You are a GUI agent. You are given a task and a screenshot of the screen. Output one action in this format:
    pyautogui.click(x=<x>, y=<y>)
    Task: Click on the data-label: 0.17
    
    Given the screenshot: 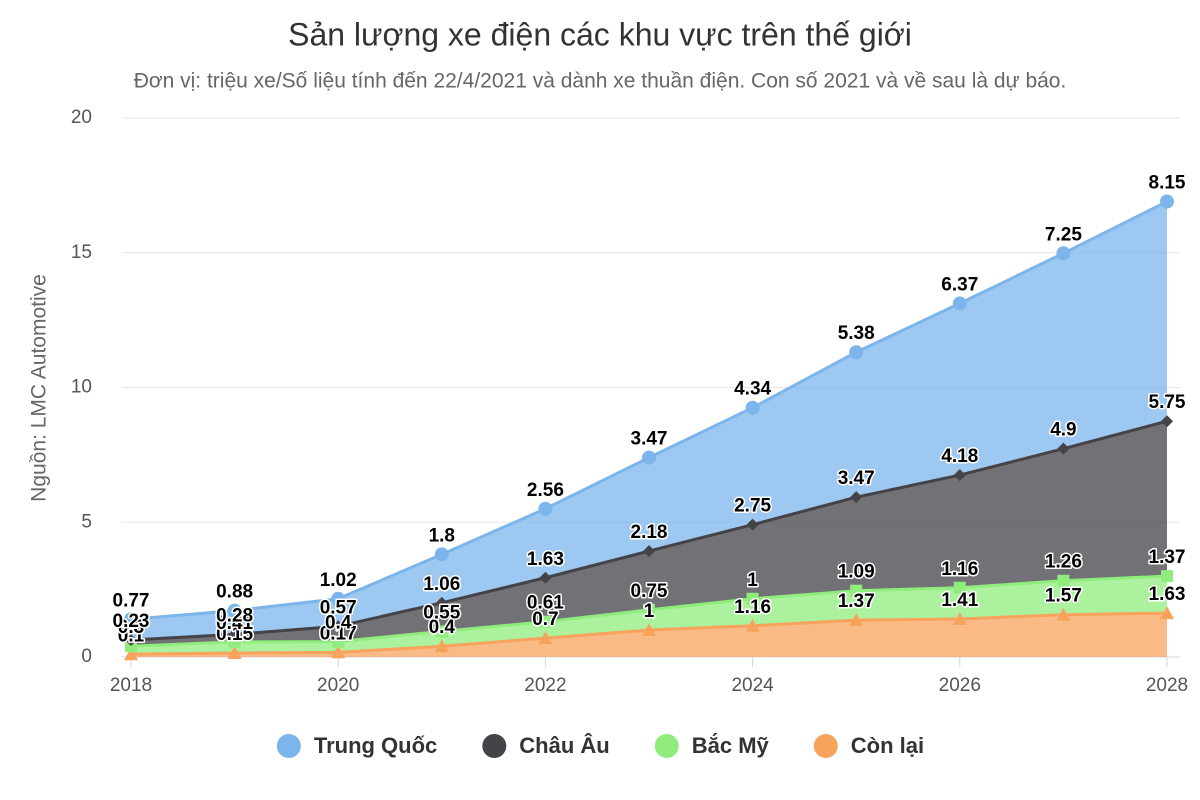 What is the action you would take?
    pyautogui.click(x=338, y=633)
    